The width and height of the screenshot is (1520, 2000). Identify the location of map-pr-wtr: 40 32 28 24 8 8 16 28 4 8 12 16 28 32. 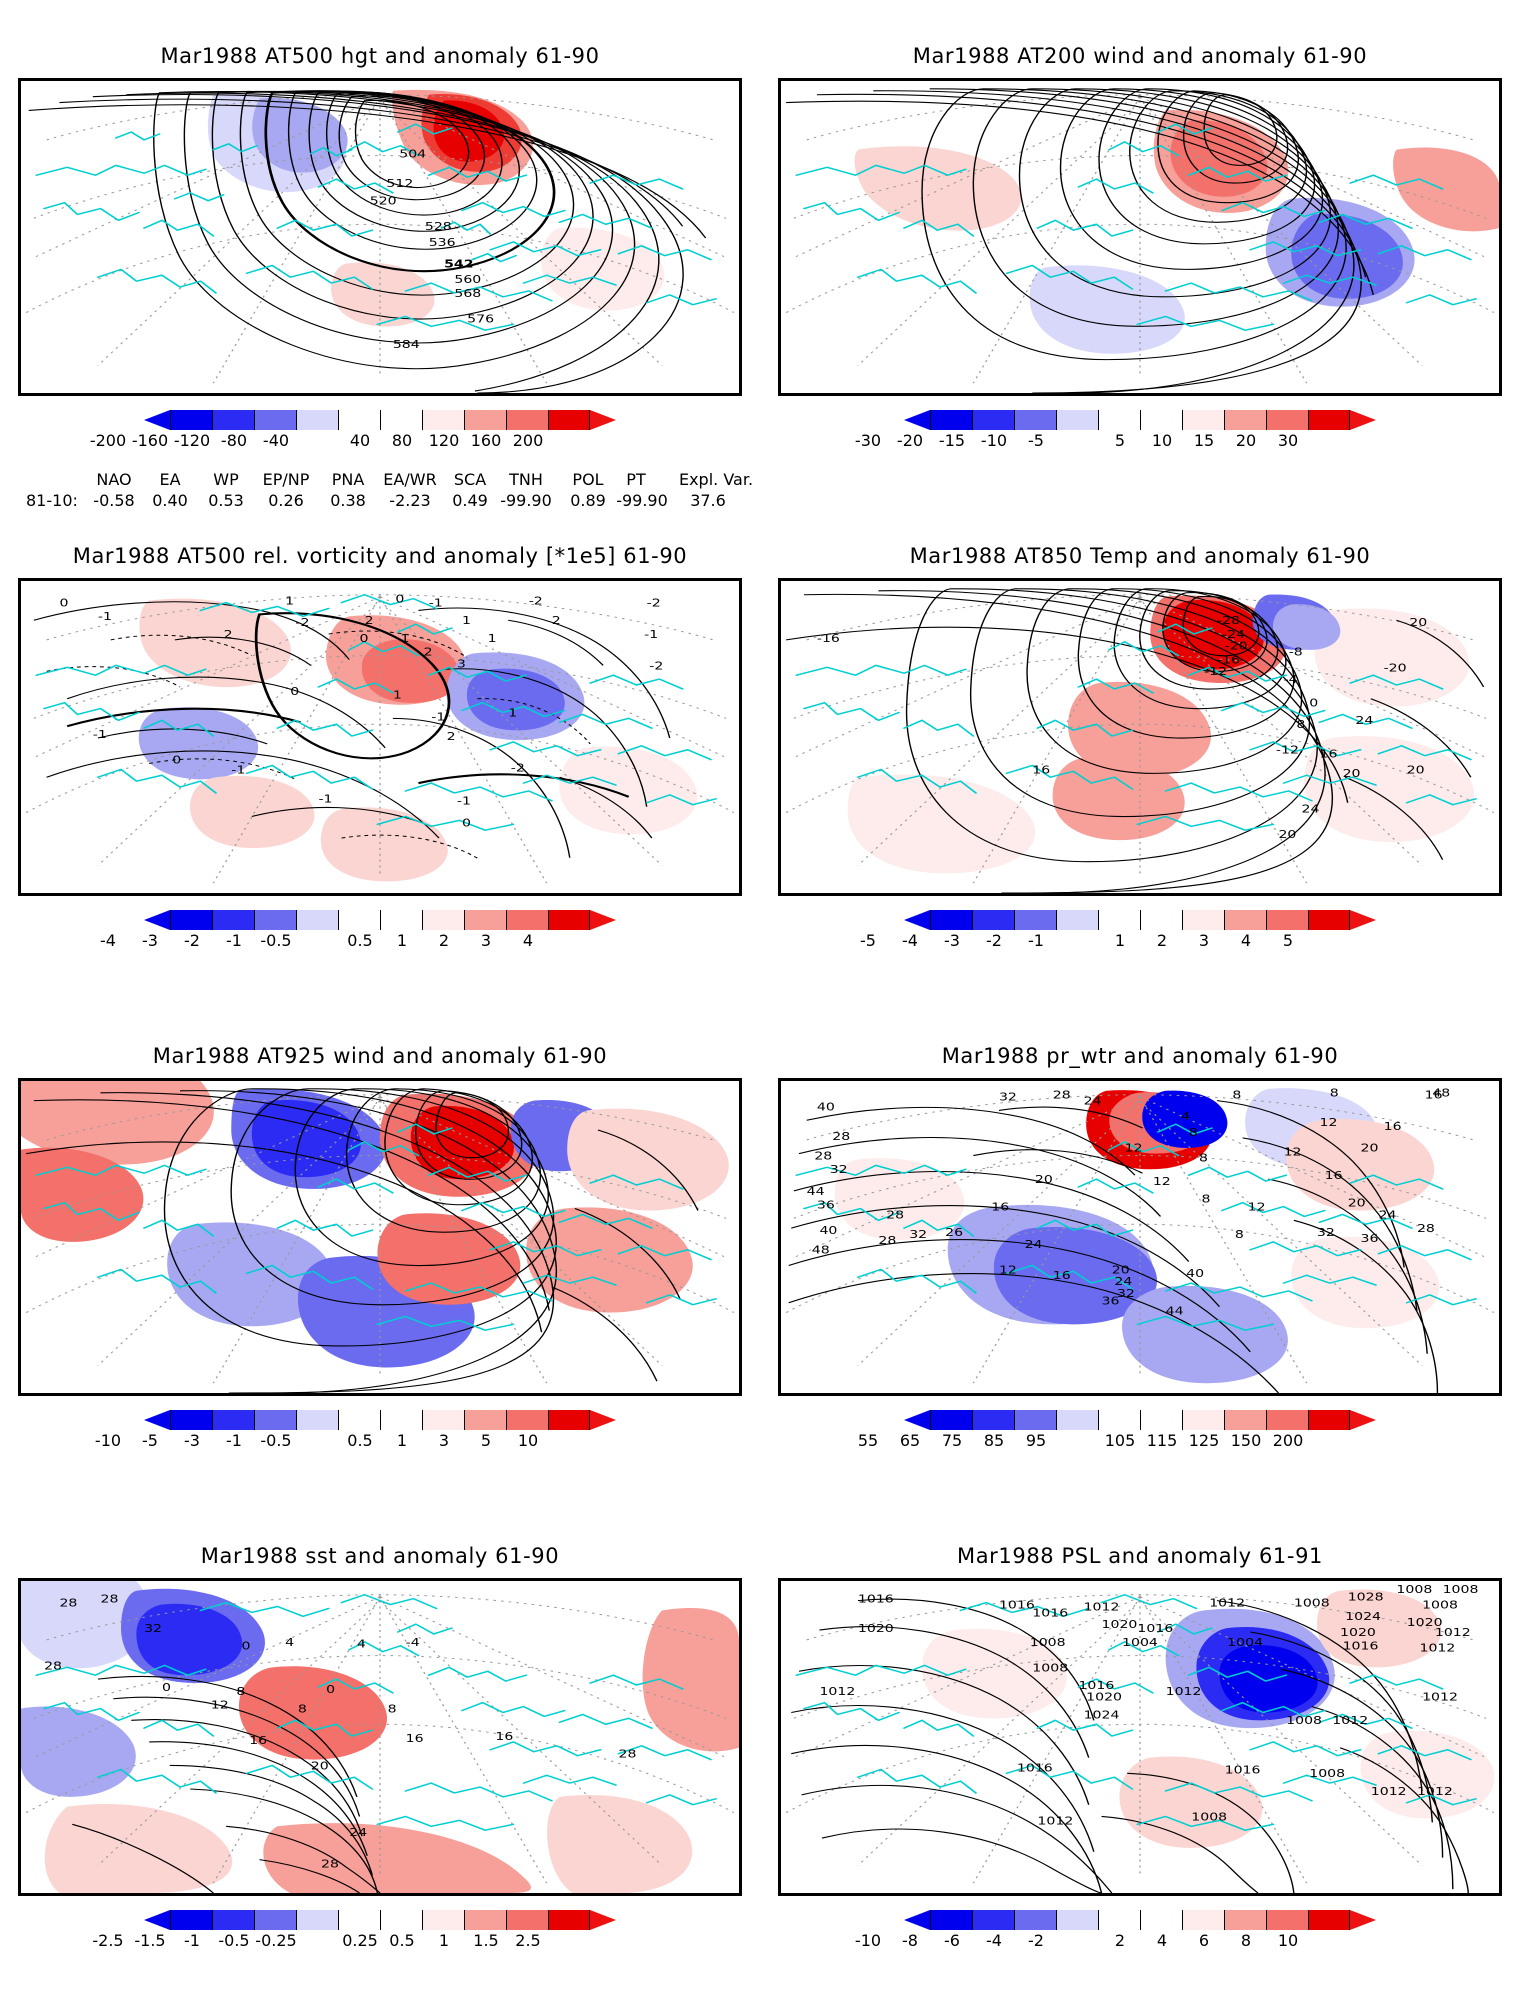
(1140, 1237).